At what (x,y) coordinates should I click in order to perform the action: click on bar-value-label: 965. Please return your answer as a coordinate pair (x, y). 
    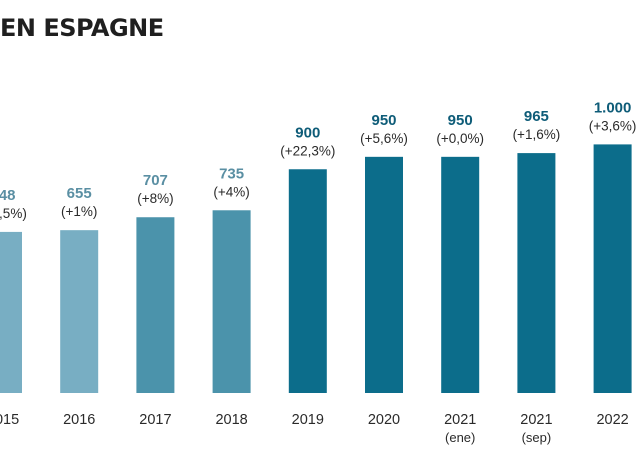
    Looking at the image, I should click on (536, 116).